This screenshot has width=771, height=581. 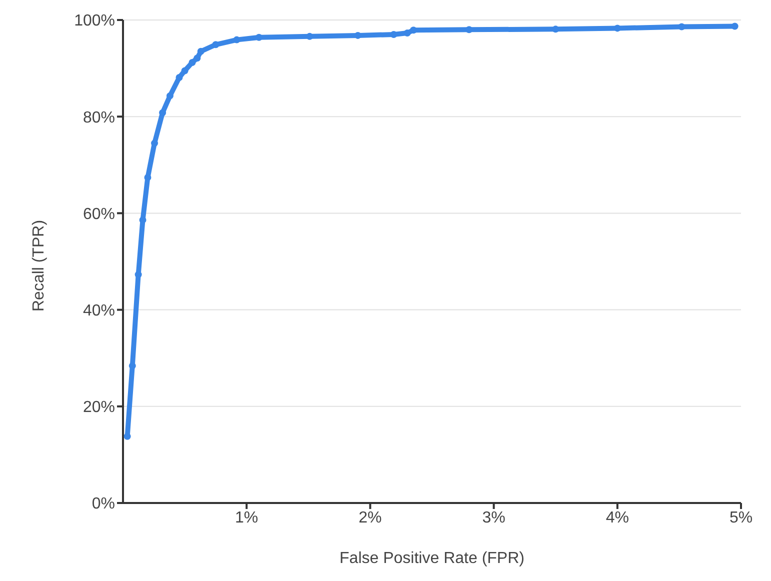 I want to click on x-tick-label: 2%, so click(x=370, y=517).